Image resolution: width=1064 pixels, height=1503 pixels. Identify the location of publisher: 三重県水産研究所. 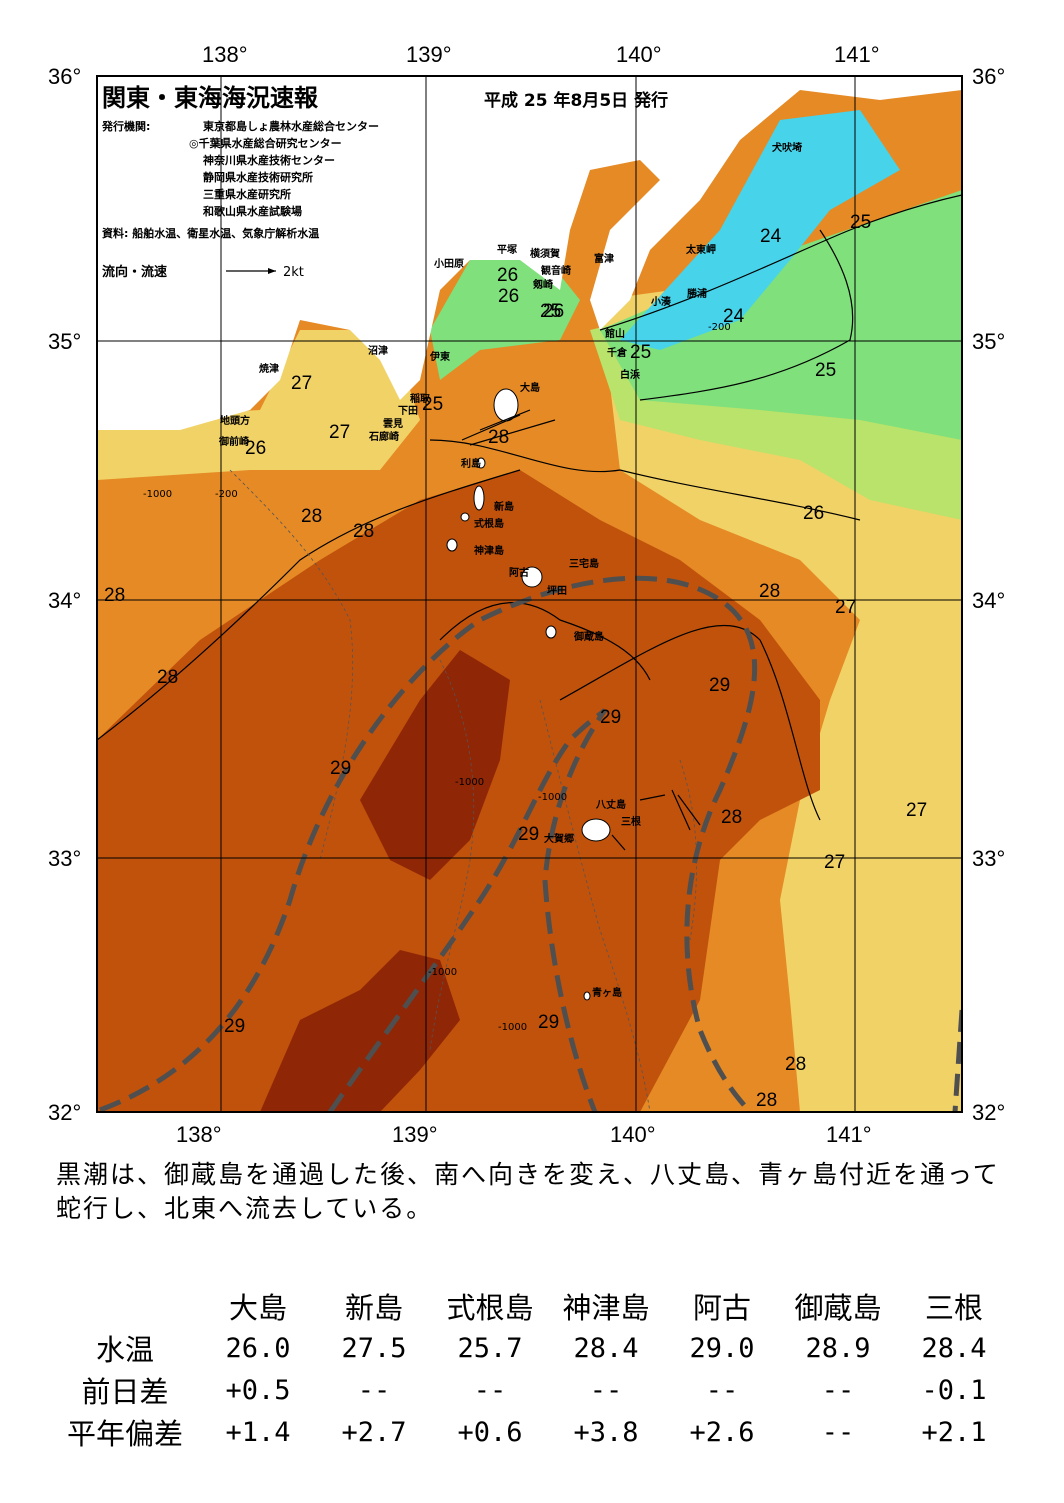
(247, 194).